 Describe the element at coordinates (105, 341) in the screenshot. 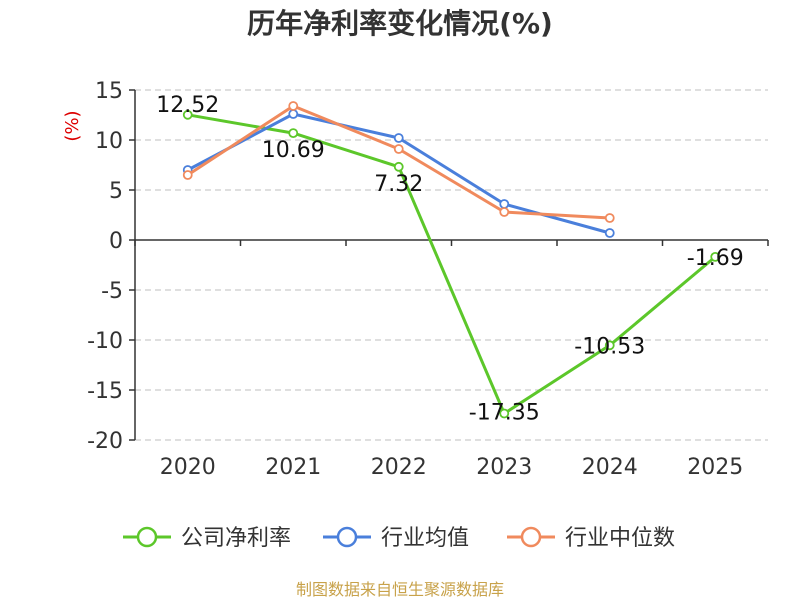

I see `y-tick-label: -10` at that location.